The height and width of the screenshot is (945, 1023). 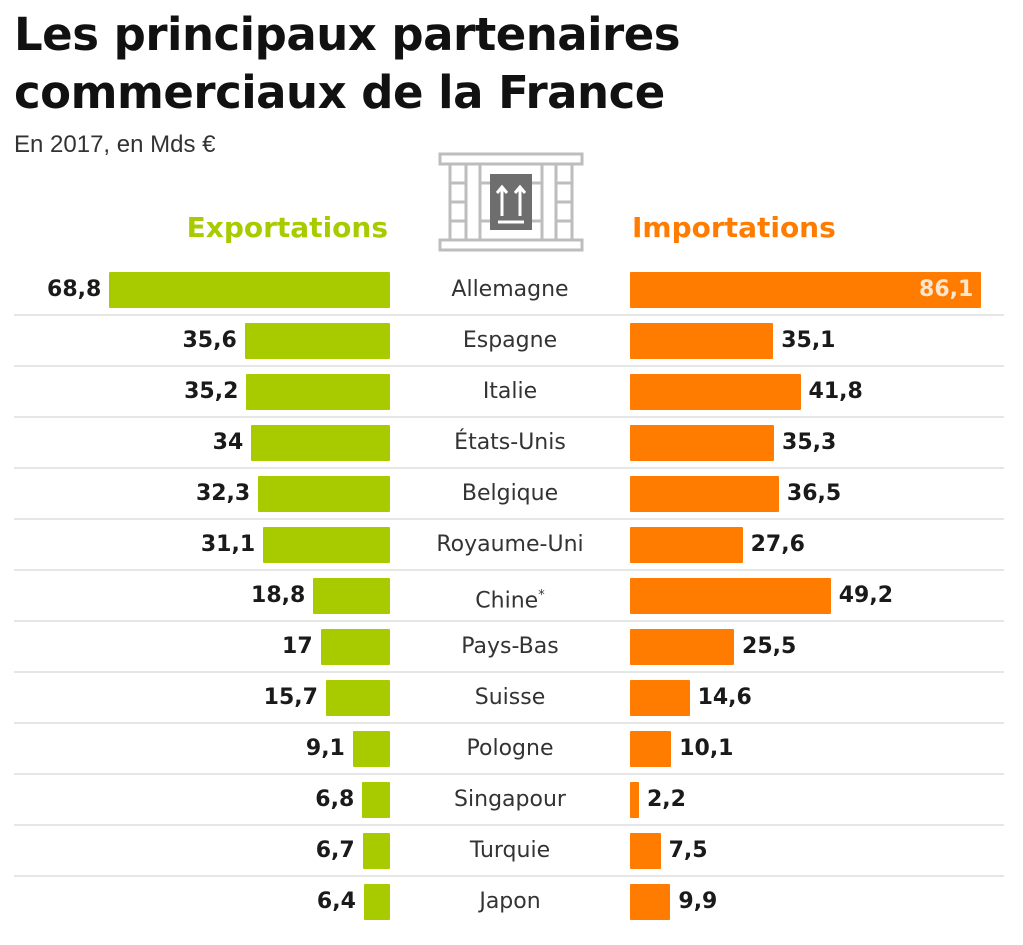 What do you see at coordinates (769, 646) in the screenshot?
I see `import-value-label: 25,5` at bounding box center [769, 646].